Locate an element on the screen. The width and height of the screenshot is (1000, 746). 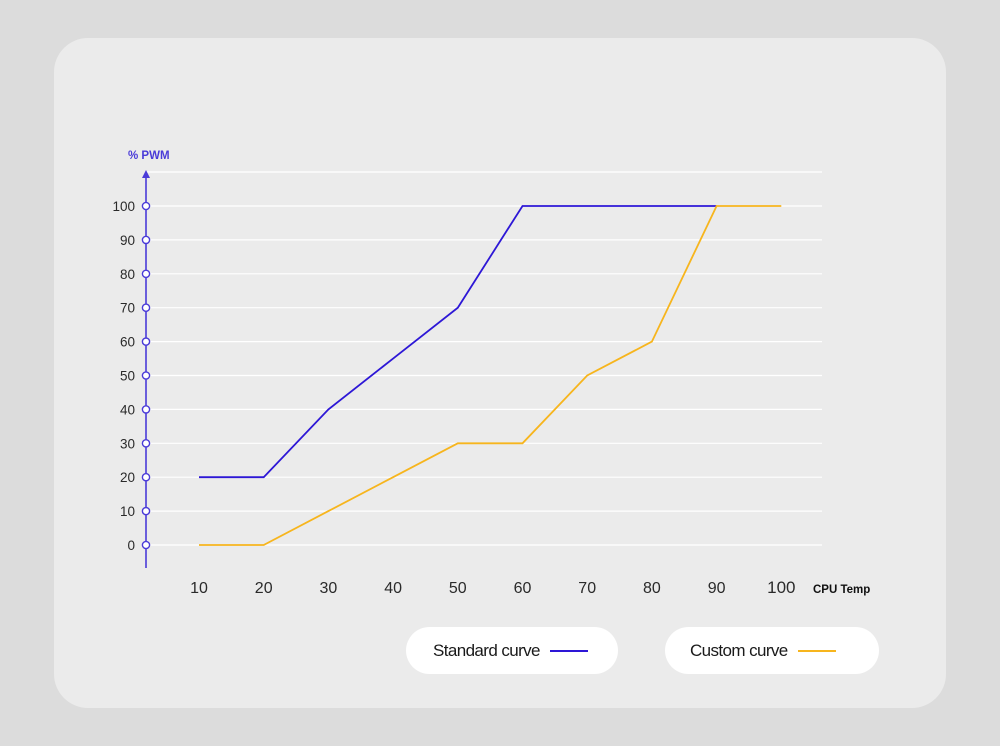
x-axis-title: CPU Temp is located at coordinates (841, 590).